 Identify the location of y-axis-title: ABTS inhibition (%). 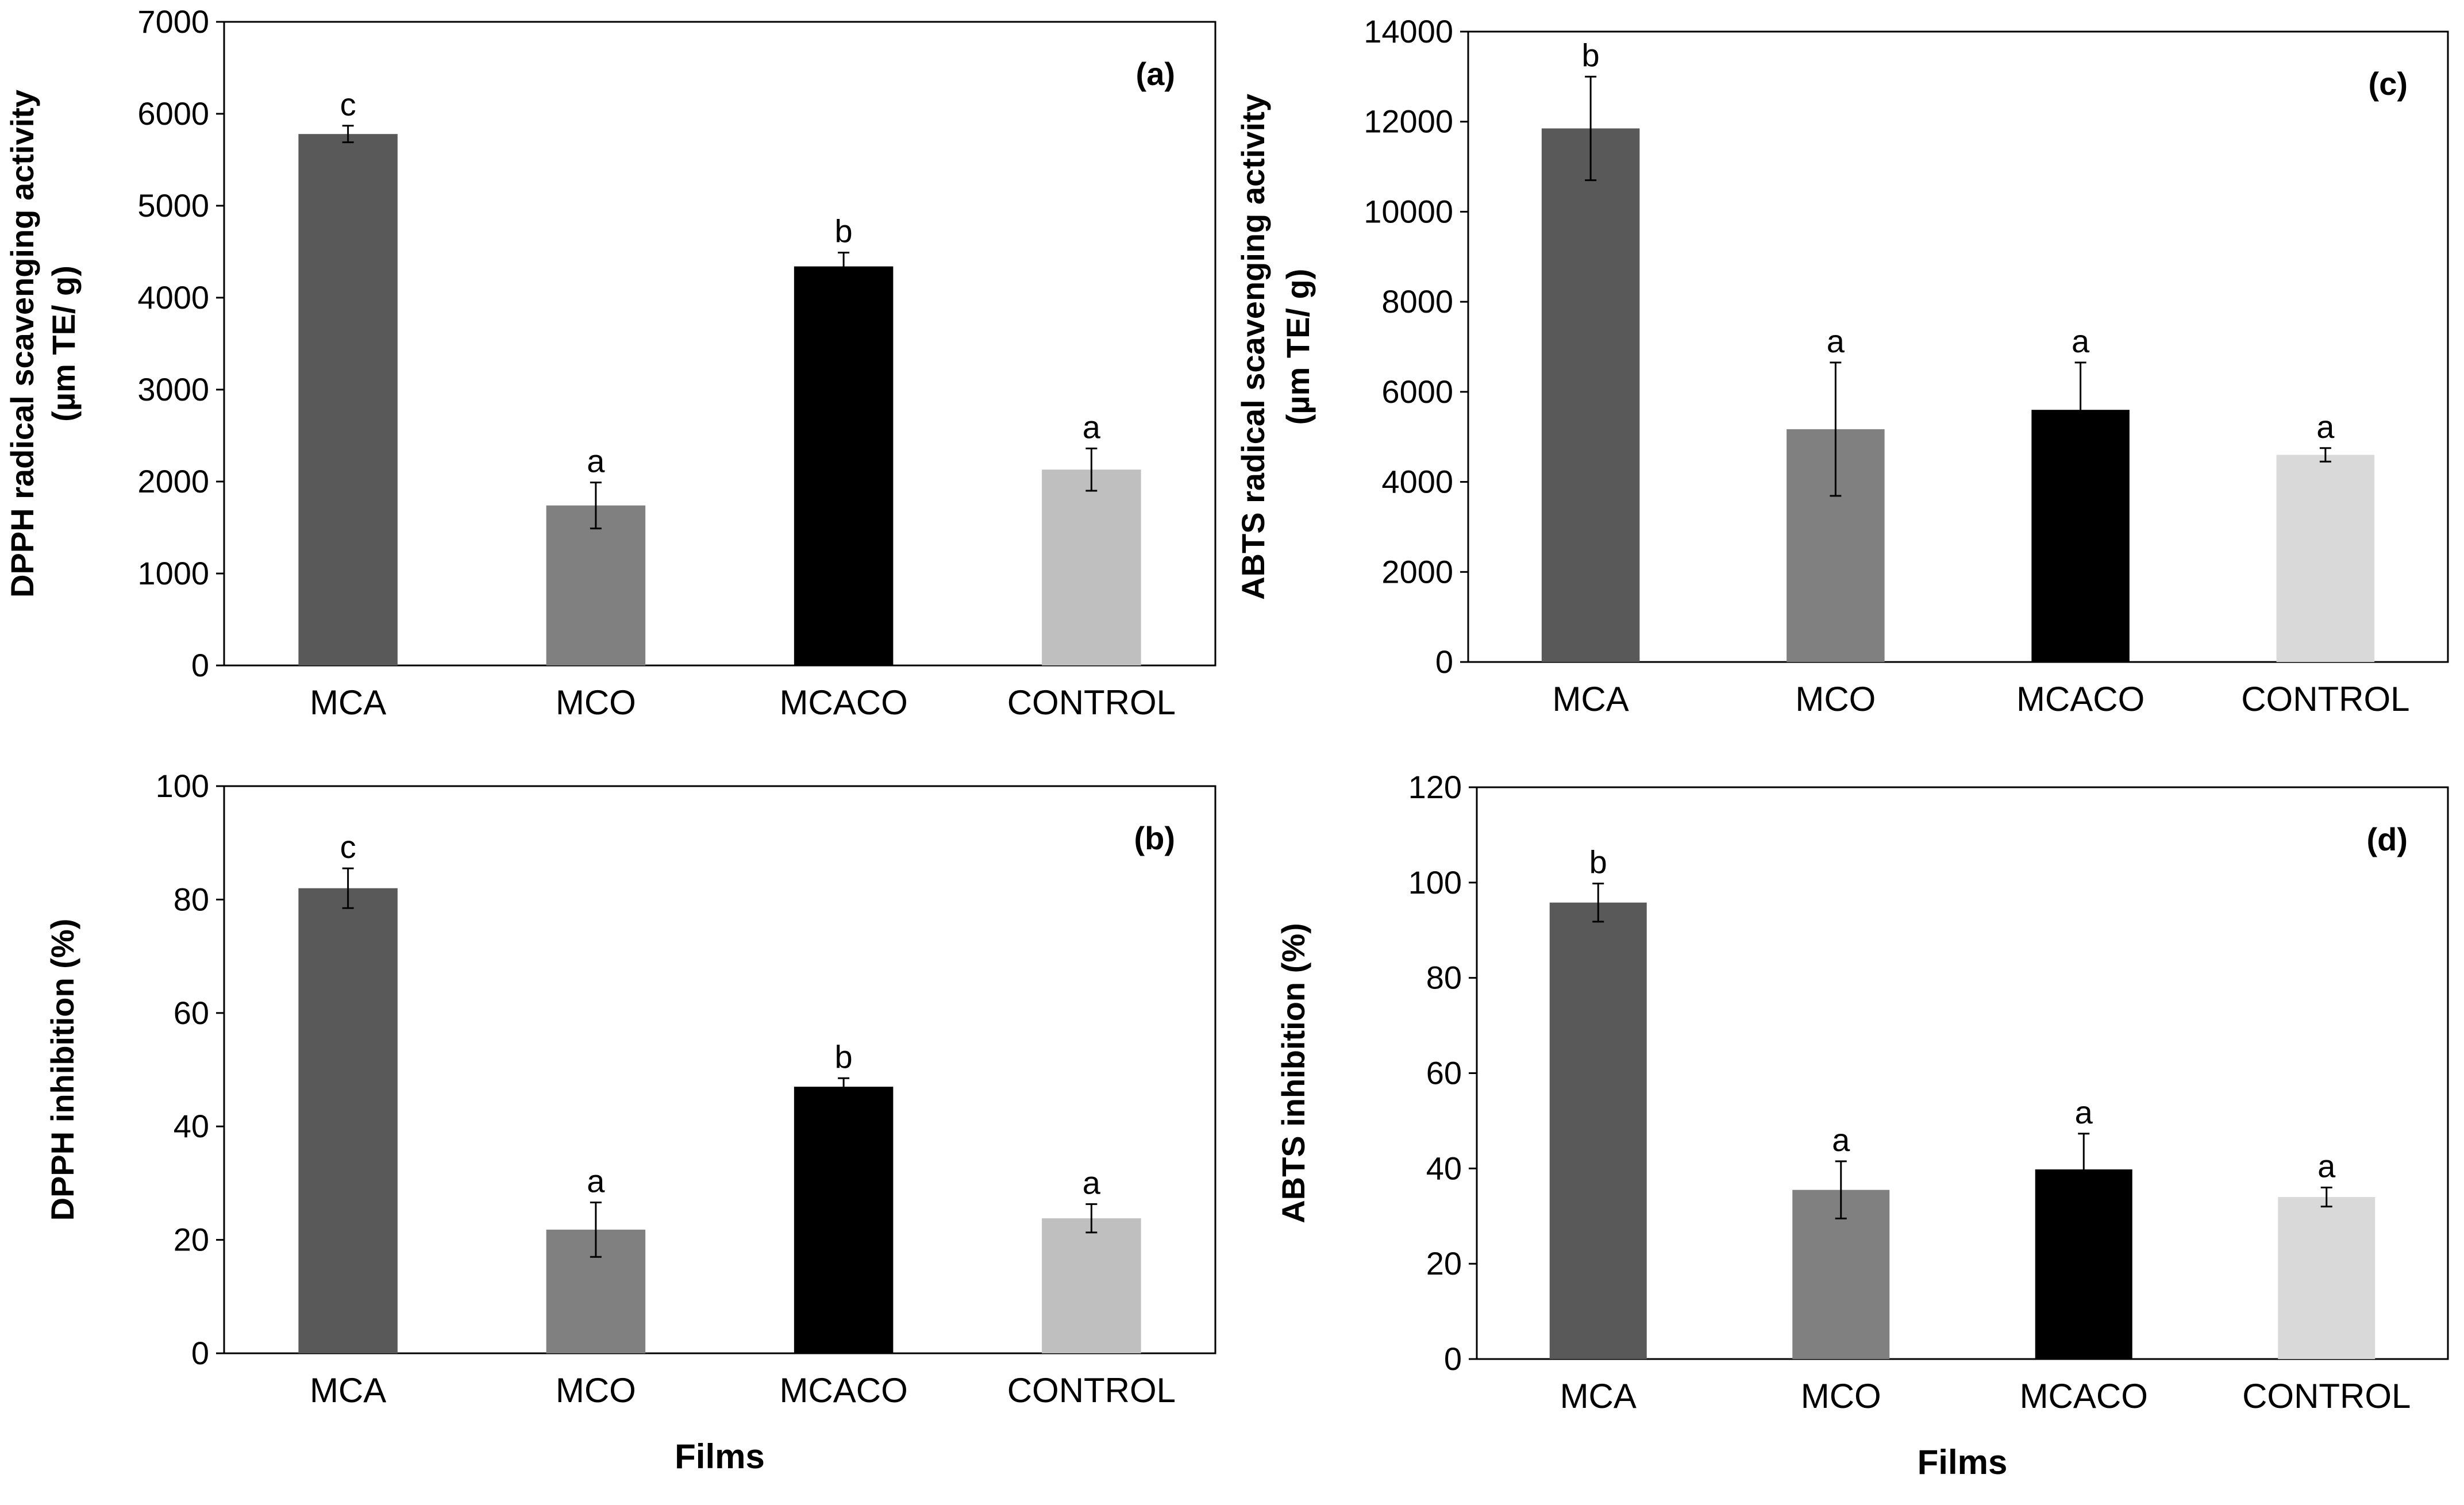
(1293, 1073).